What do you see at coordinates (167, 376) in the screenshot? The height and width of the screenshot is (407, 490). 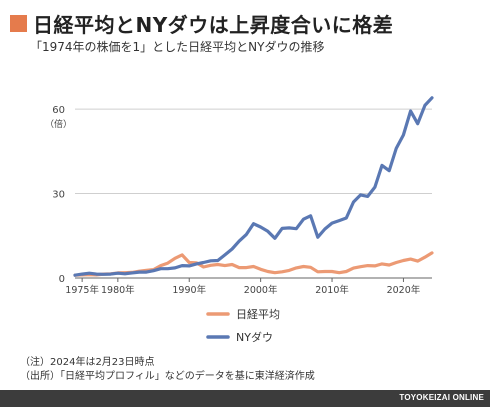 I see `note-source: （出所）「日経平均プロフィル」などのデータを基に東洋経済作成` at bounding box center [167, 376].